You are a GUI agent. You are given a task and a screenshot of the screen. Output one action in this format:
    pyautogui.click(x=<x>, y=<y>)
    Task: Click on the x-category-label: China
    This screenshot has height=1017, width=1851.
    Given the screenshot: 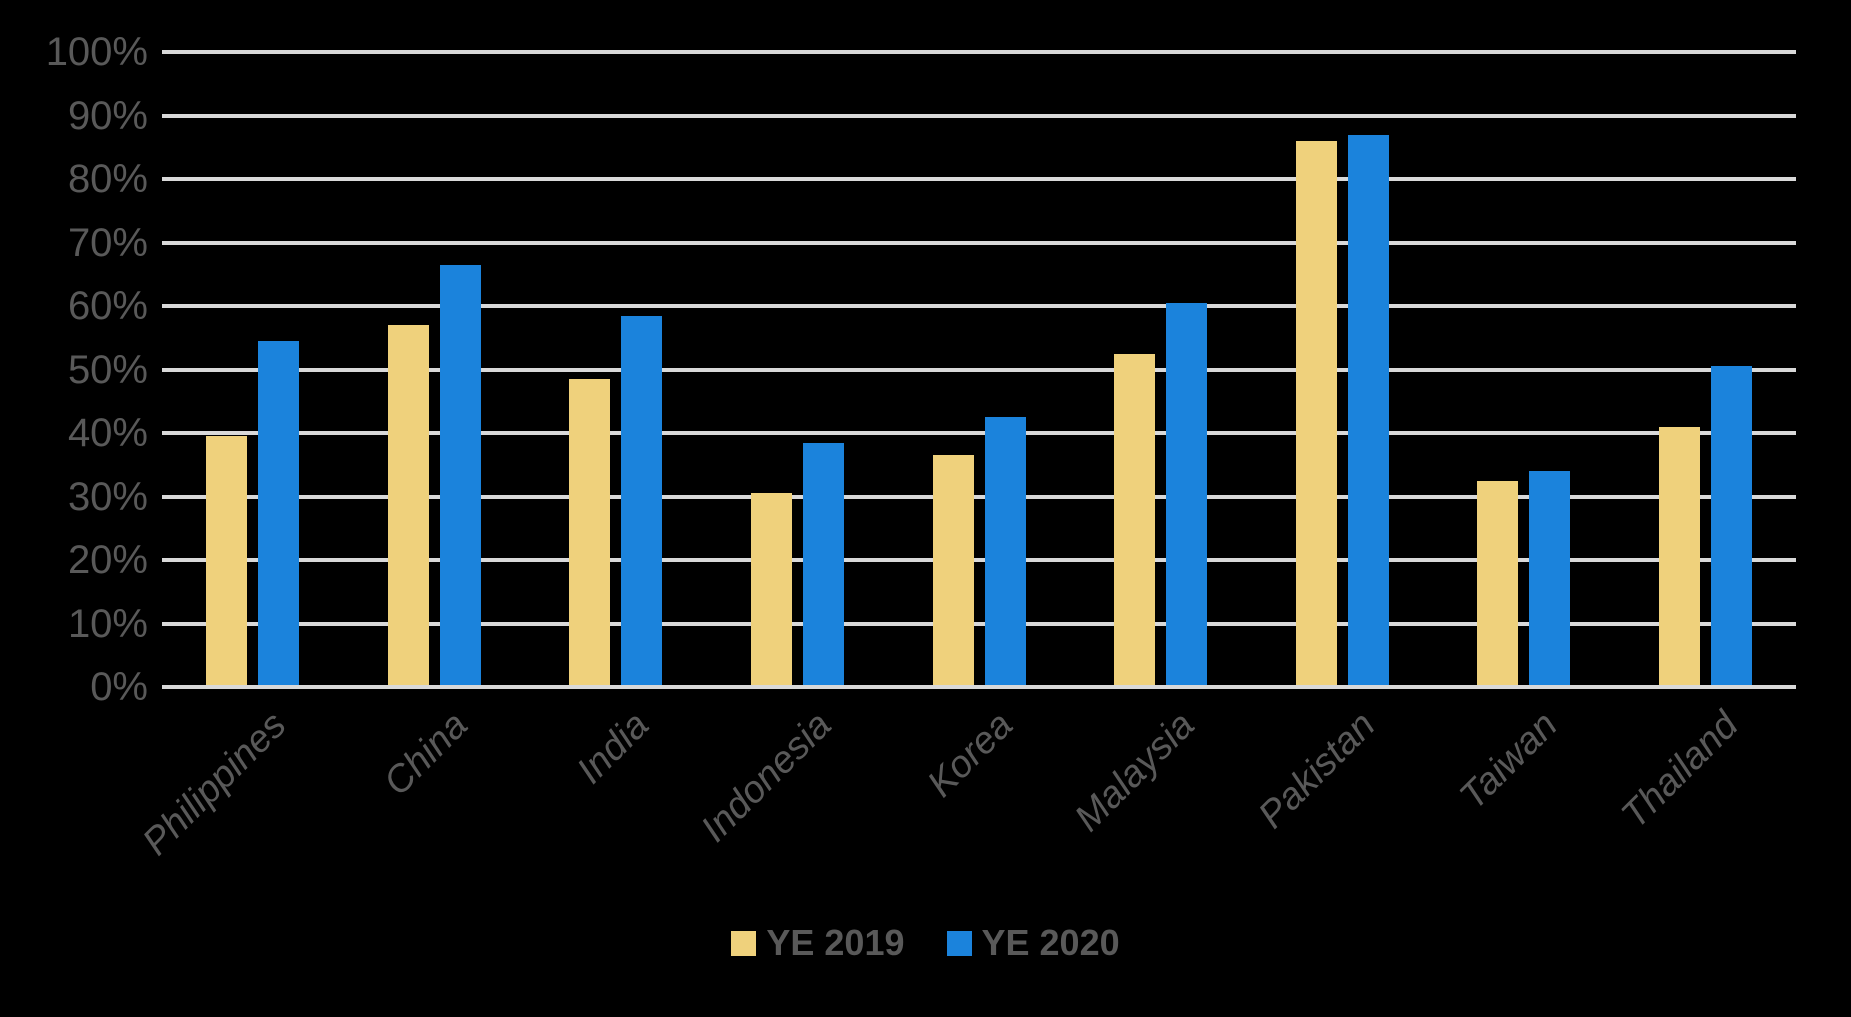 What is the action you would take?
    pyautogui.click(x=426, y=754)
    